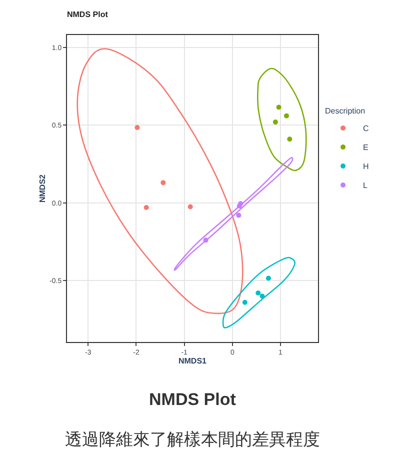 The height and width of the screenshot is (459, 406). I want to click on text: 透過降維來了解樣本間的差異程度, so click(192, 439).